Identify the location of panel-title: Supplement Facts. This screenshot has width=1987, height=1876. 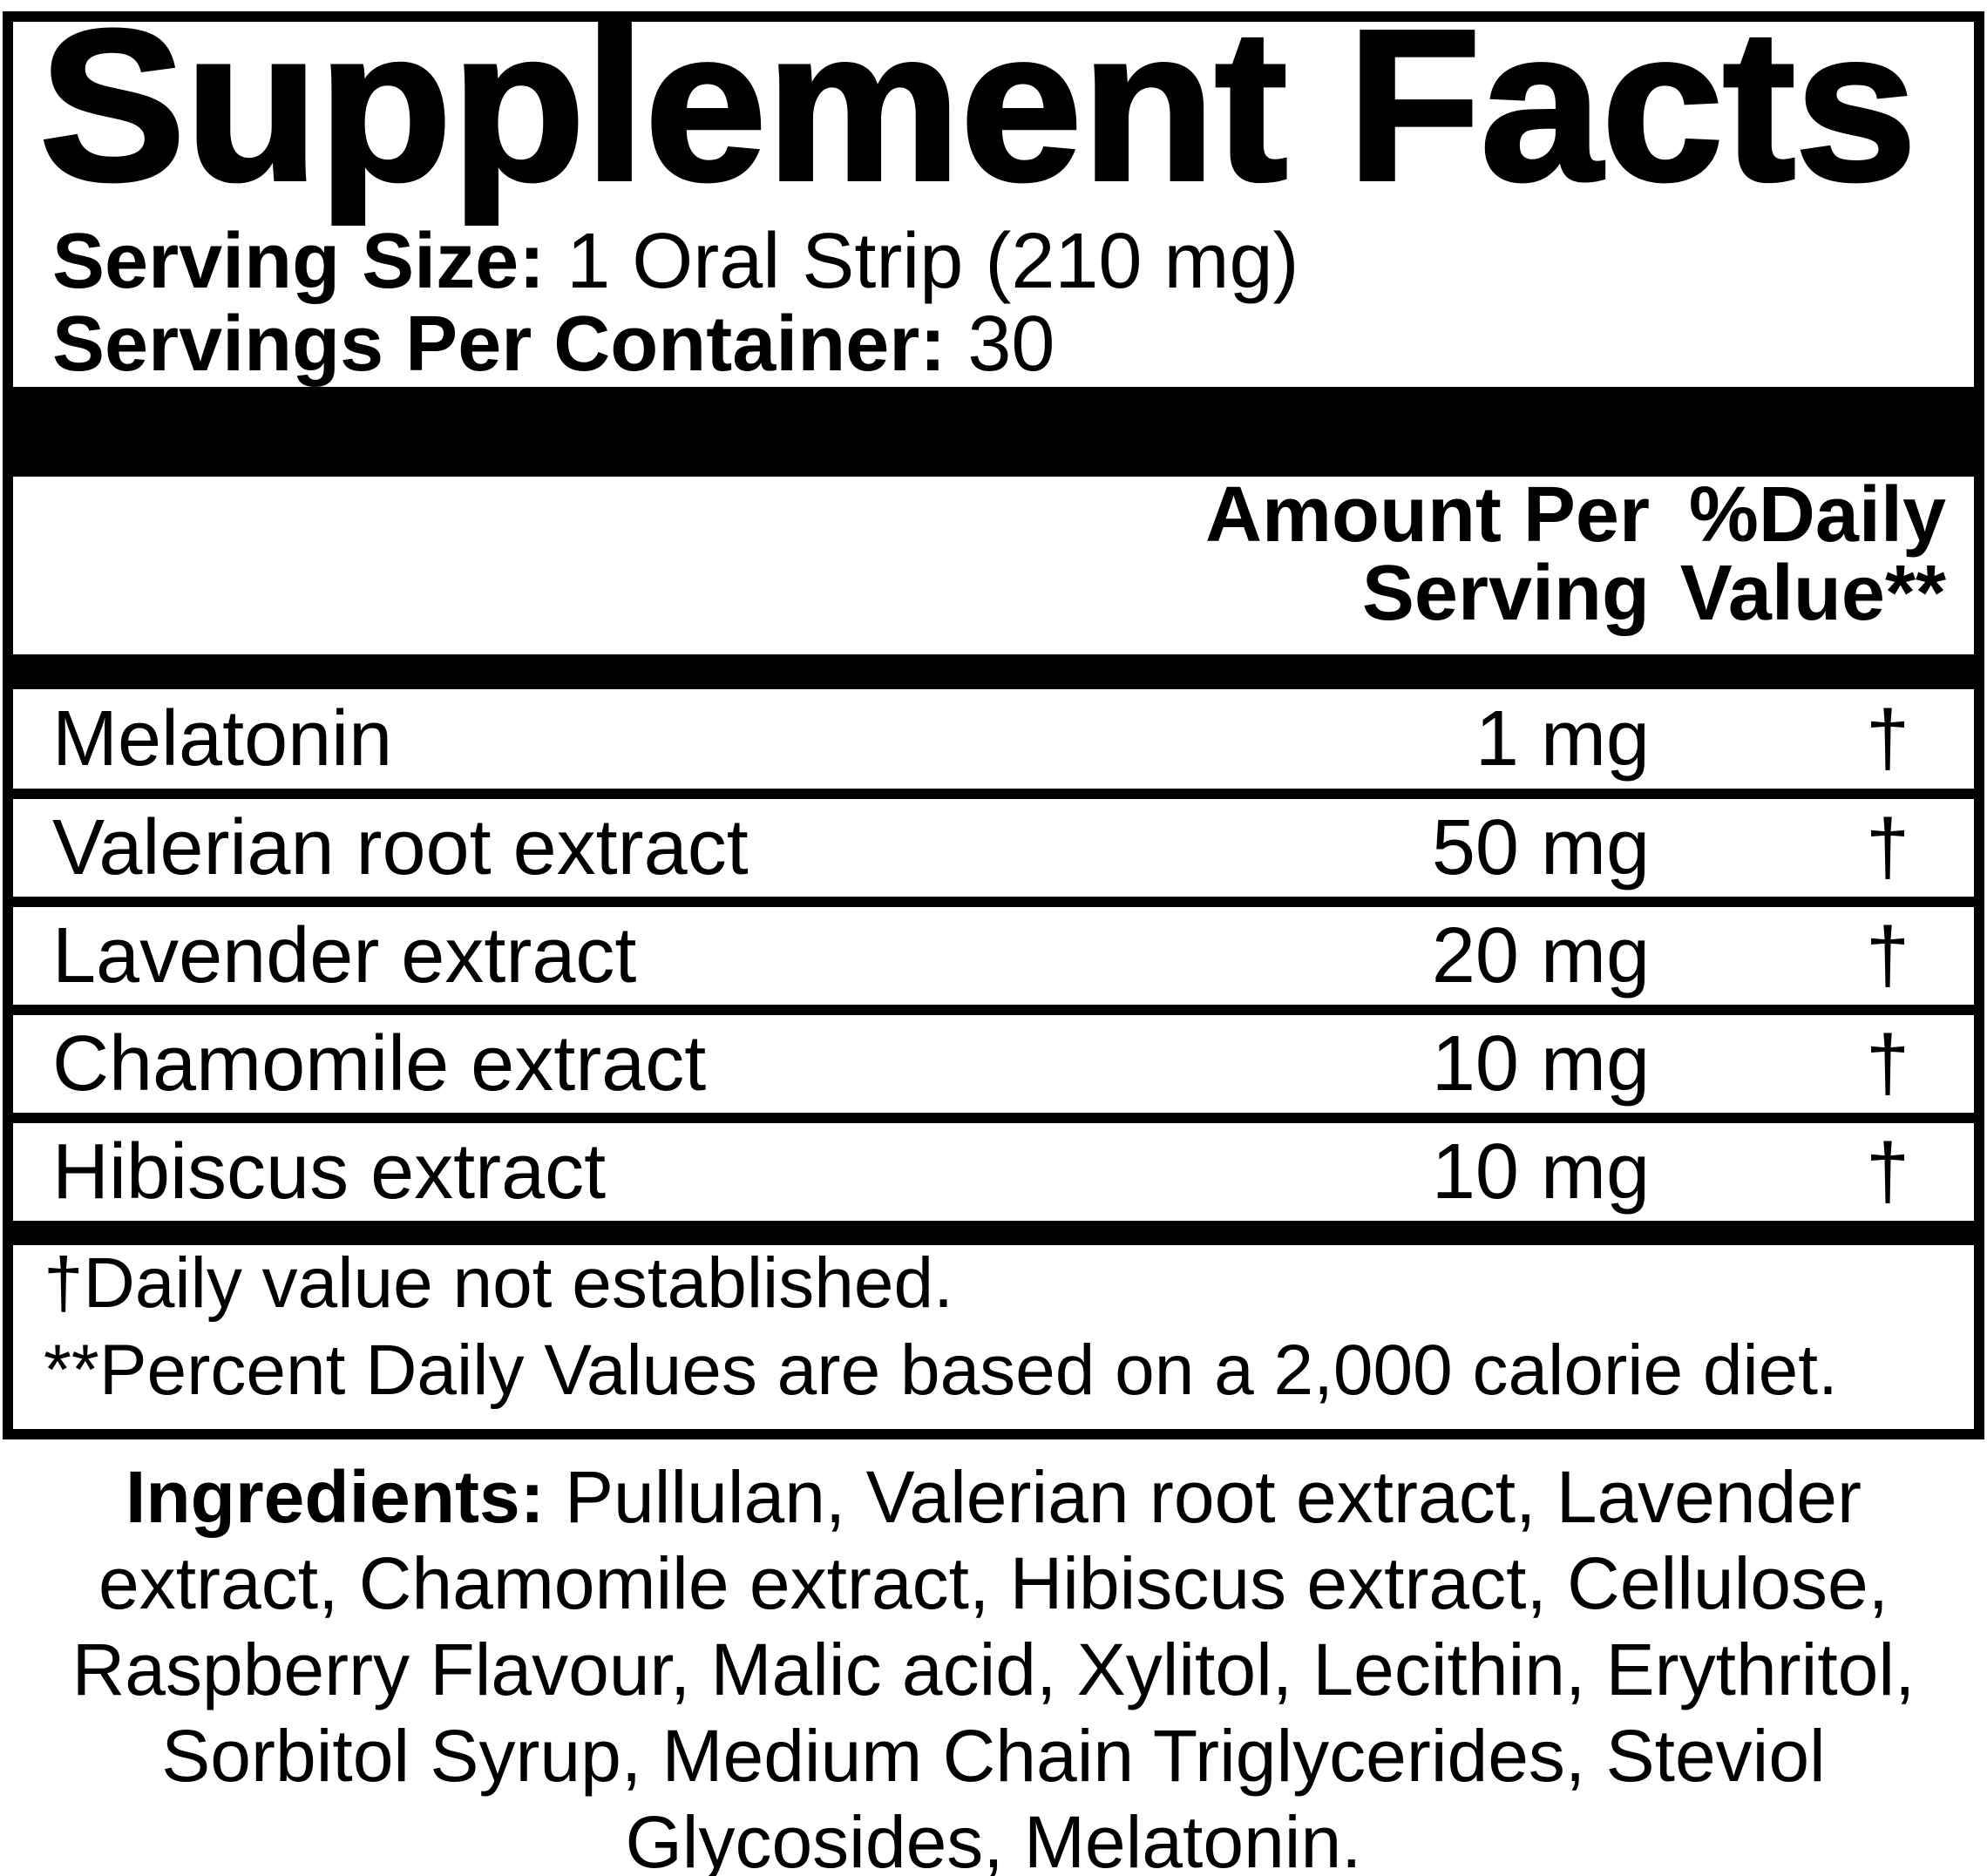
(978, 113).